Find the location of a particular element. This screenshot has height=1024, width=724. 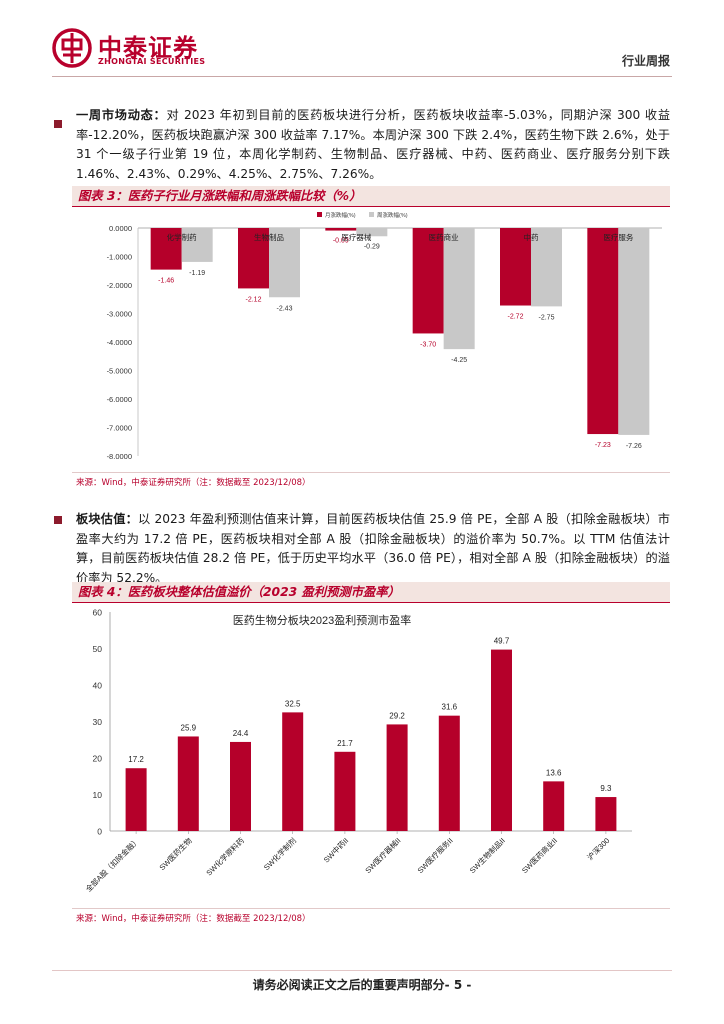

category-label: 全部A股（扣除金融） is located at coordinates (112, 864).